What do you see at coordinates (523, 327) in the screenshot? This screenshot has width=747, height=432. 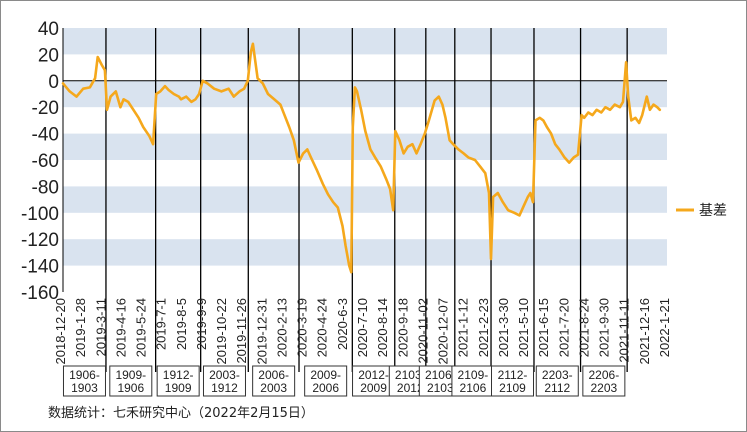 I see `x-tick-label: 2021-5-10` at bounding box center [523, 327].